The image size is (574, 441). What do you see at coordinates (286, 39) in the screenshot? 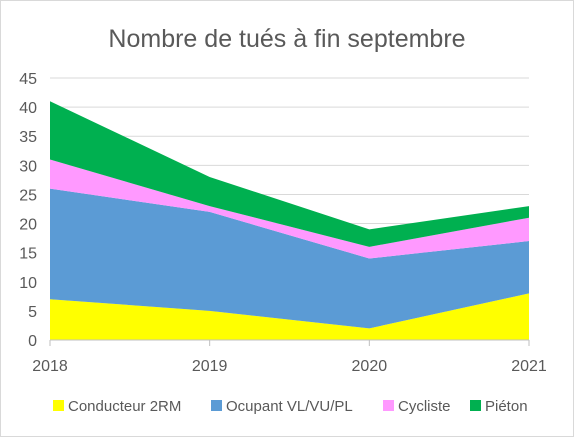
I see `chart-title: Nombre de tués à fin septembre` at bounding box center [286, 39].